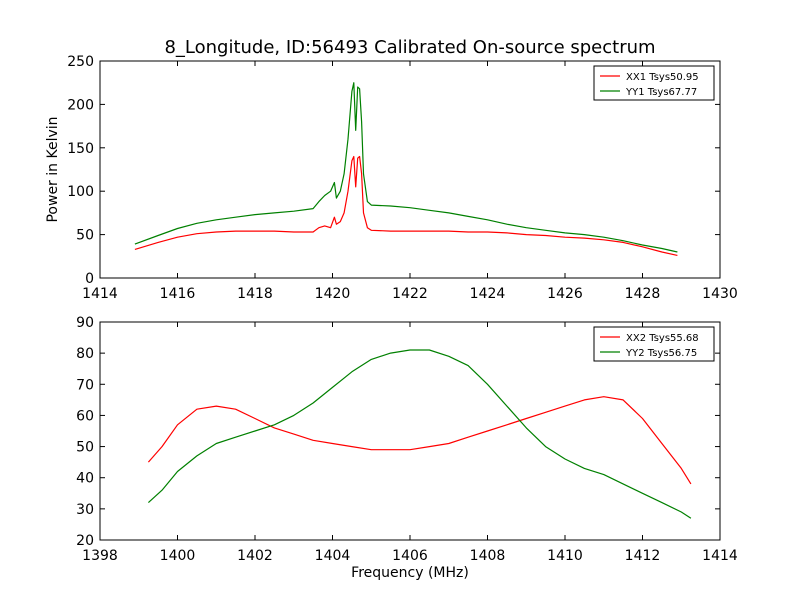 The height and width of the screenshot is (604, 800). What do you see at coordinates (178, 556) in the screenshot?
I see `x-tick-label: 1400` at bounding box center [178, 556].